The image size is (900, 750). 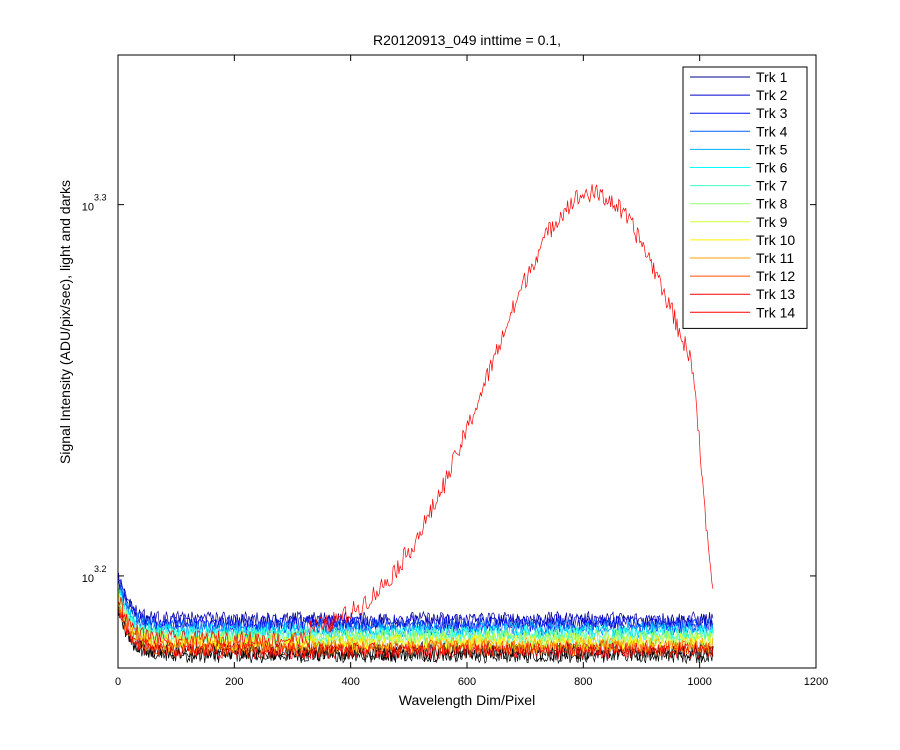 What do you see at coordinates (772, 168) in the screenshot?
I see `legend-label: Trk 6` at bounding box center [772, 168].